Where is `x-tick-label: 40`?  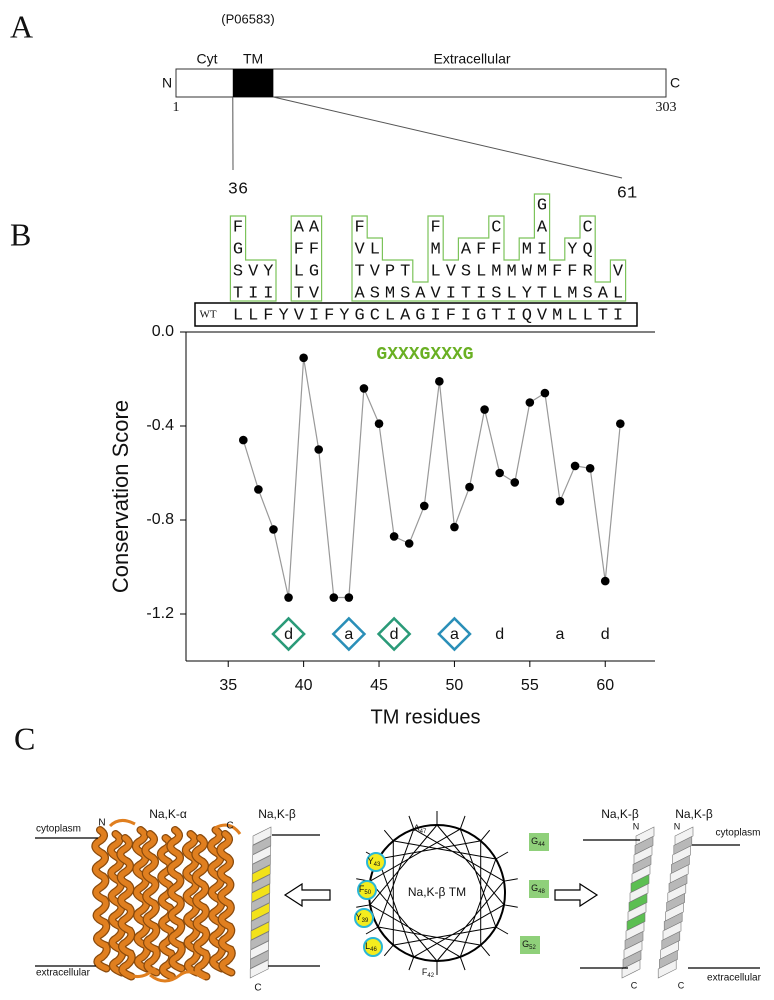
x-tick-label: 40 is located at coordinates (304, 685).